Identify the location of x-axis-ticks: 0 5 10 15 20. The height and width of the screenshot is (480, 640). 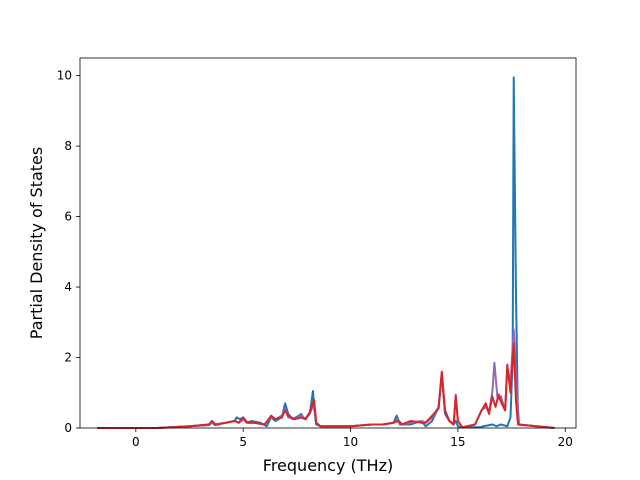
(352, 438).